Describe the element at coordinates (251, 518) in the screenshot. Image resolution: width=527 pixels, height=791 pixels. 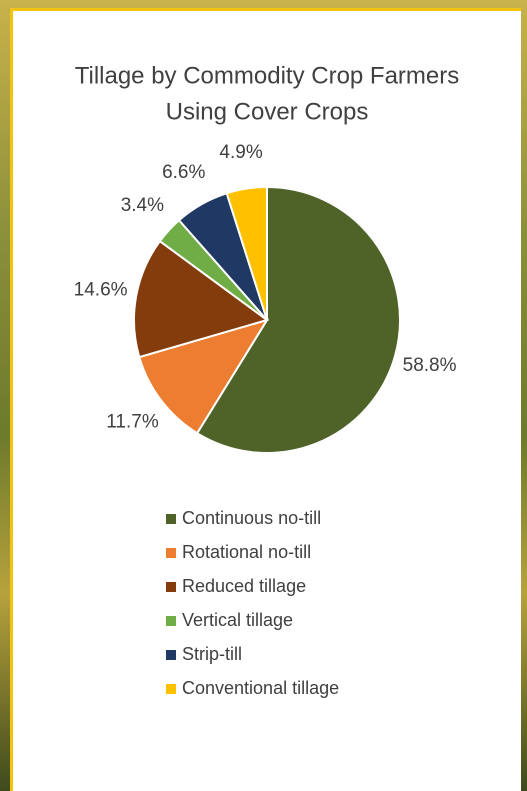
I see `legend-label: Continuous no-till` at that location.